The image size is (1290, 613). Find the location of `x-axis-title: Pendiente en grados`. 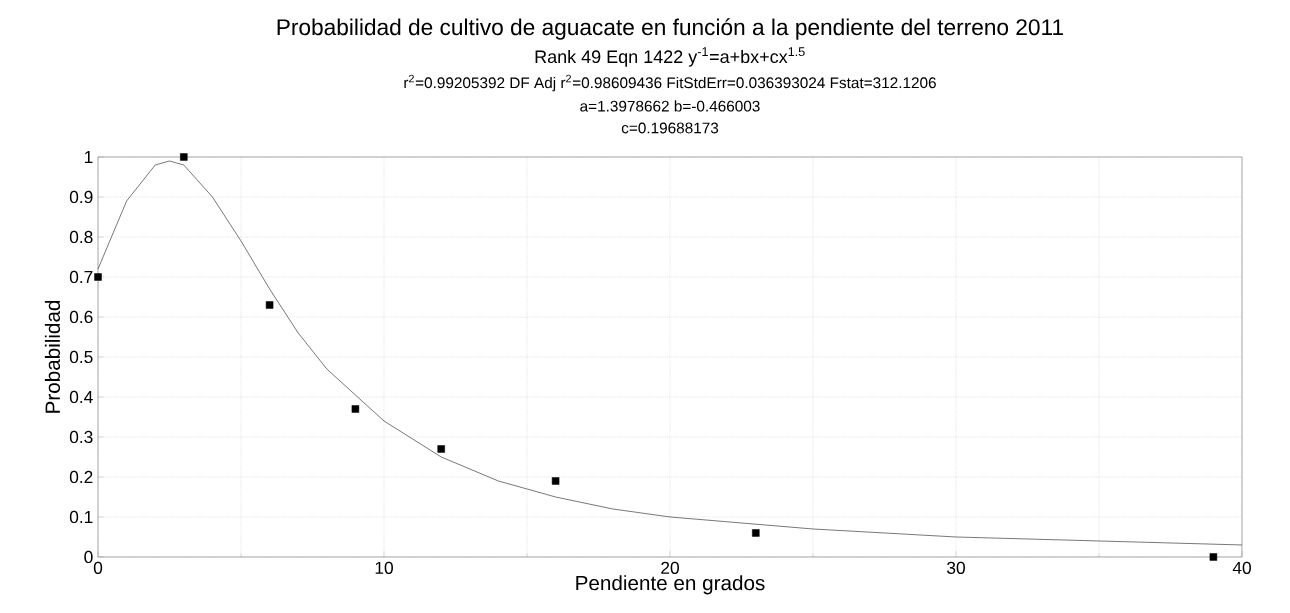

x-axis-title: Pendiente en grados is located at coordinates (670, 585).